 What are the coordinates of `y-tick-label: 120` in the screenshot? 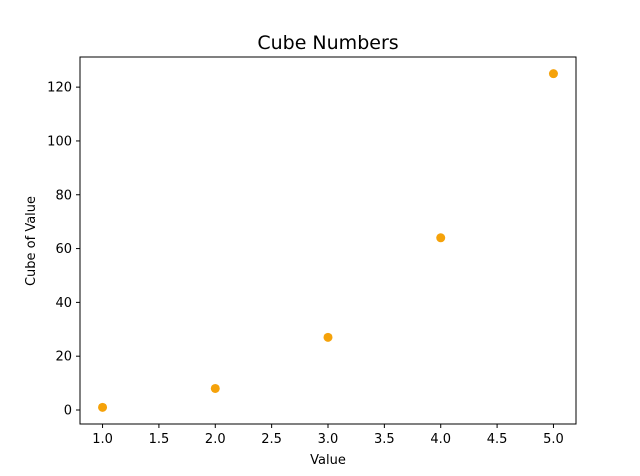 It's located at (59, 88).